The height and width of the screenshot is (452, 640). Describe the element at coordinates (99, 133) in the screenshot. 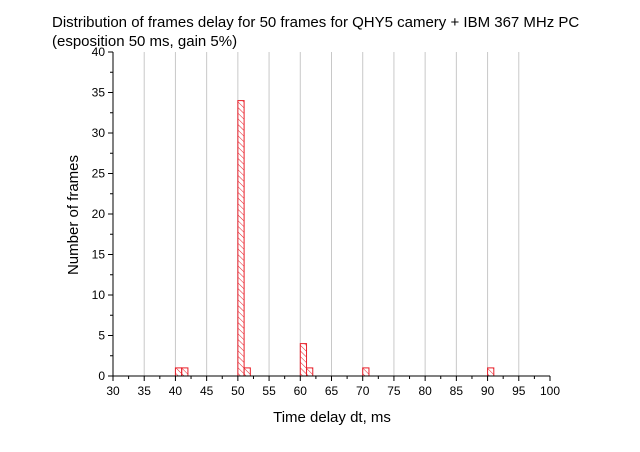

I see `y-tick-label: 30` at that location.